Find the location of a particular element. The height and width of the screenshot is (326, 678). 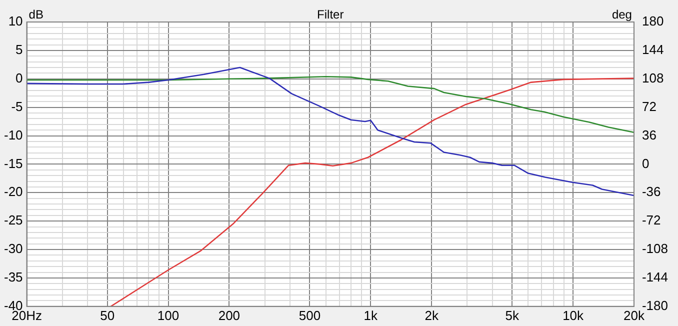

y2-tick-label: -72 is located at coordinates (651, 220).